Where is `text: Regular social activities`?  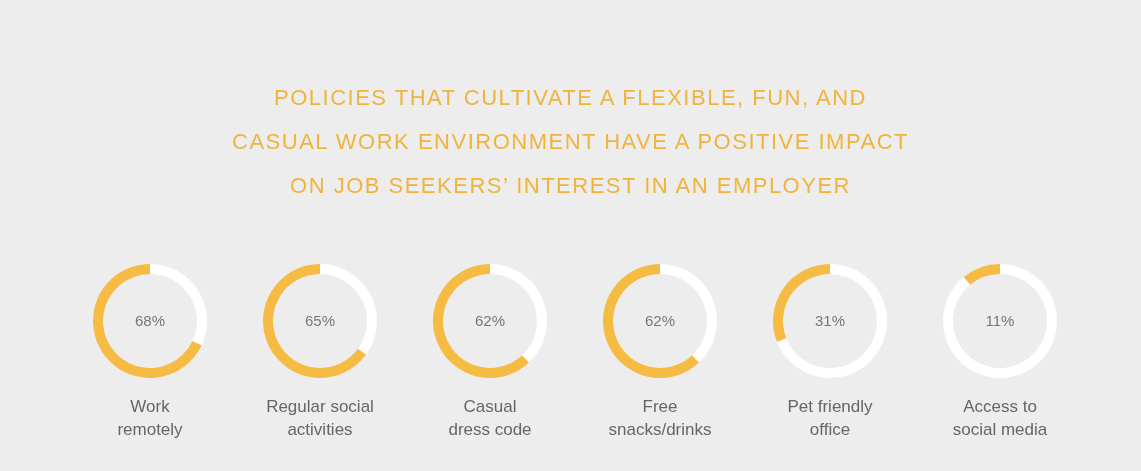
text: Regular social activities is located at coordinates (320, 418).